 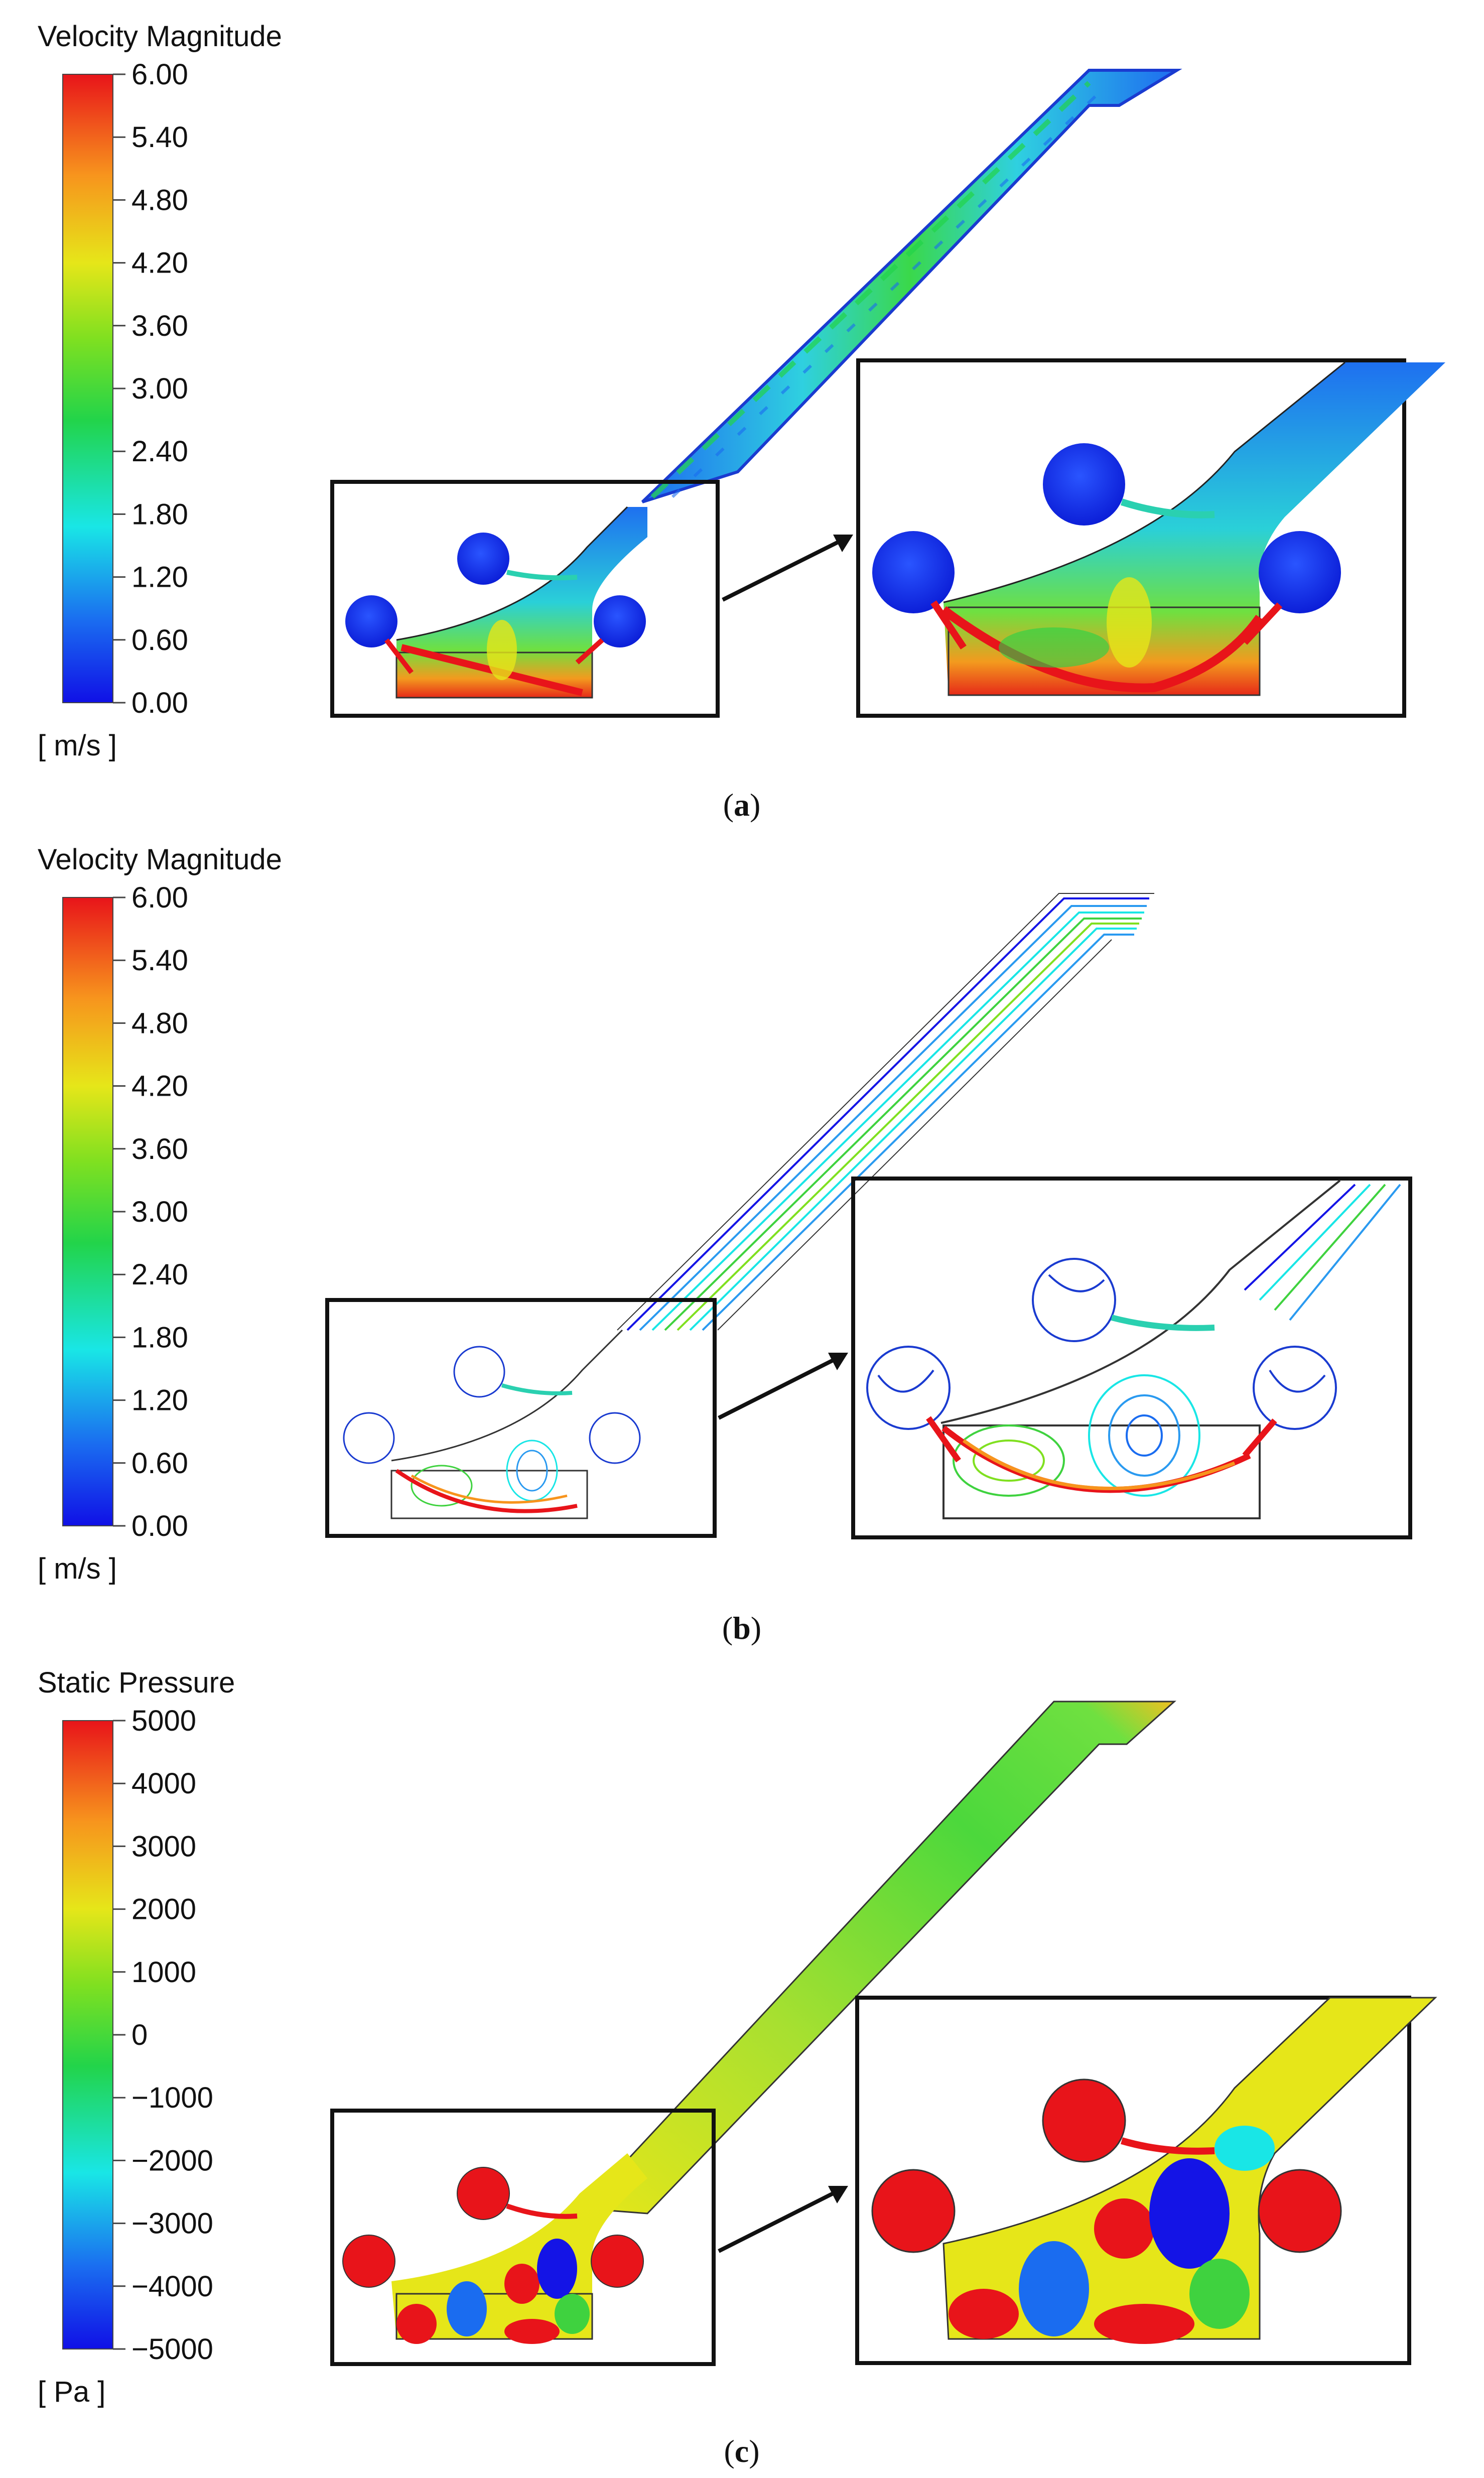 I want to click on colorbar-tick-label: −2000, so click(x=172, y=2160).